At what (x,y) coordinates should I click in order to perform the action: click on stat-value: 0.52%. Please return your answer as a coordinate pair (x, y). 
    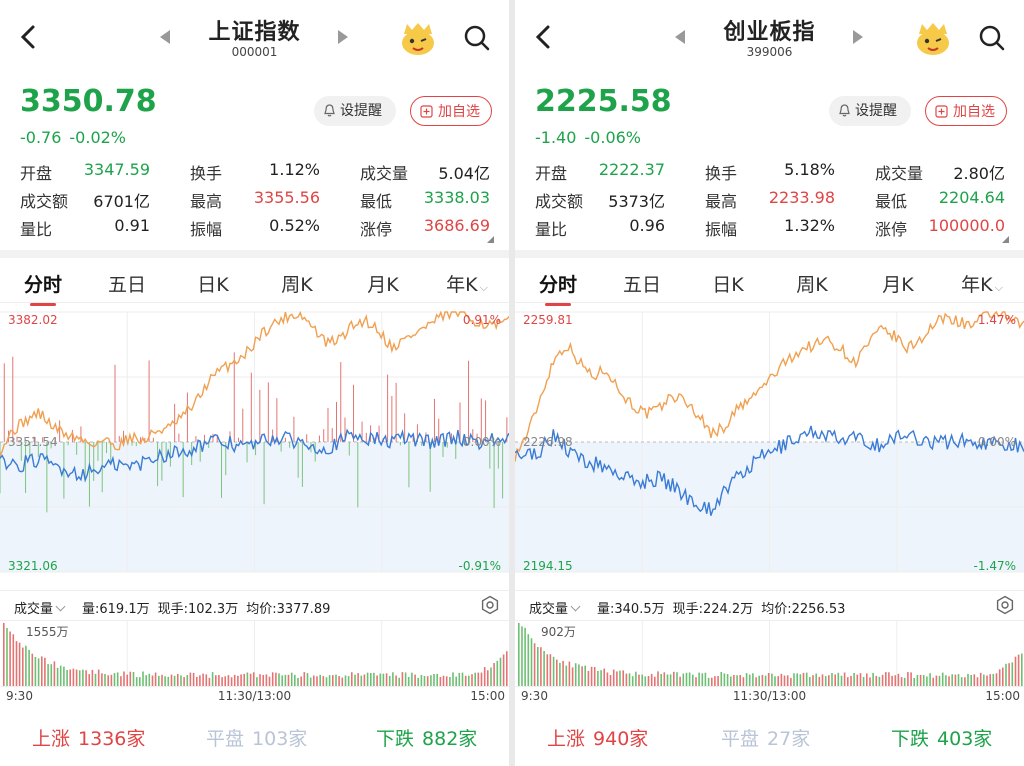
    Looking at the image, I should click on (294, 225).